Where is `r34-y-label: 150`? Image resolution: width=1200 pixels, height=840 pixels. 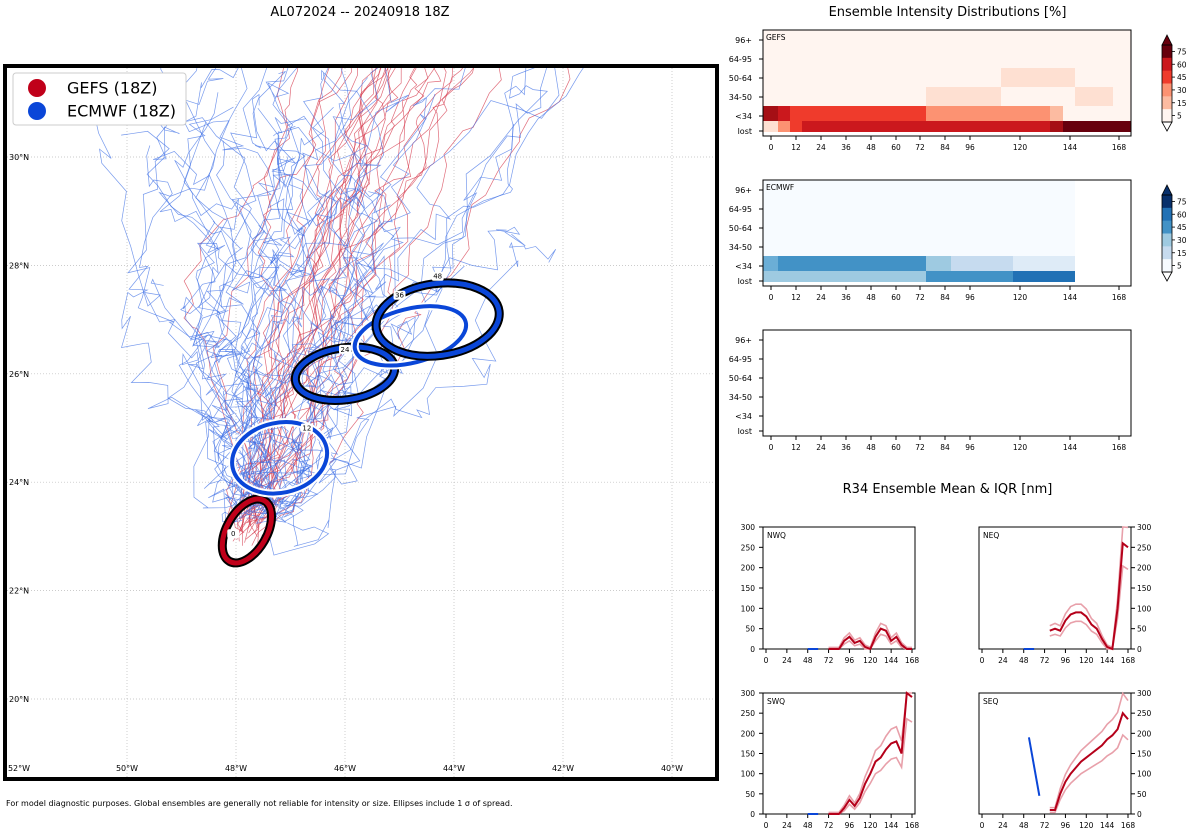 r34-y-label: 150 is located at coordinates (1144, 754).